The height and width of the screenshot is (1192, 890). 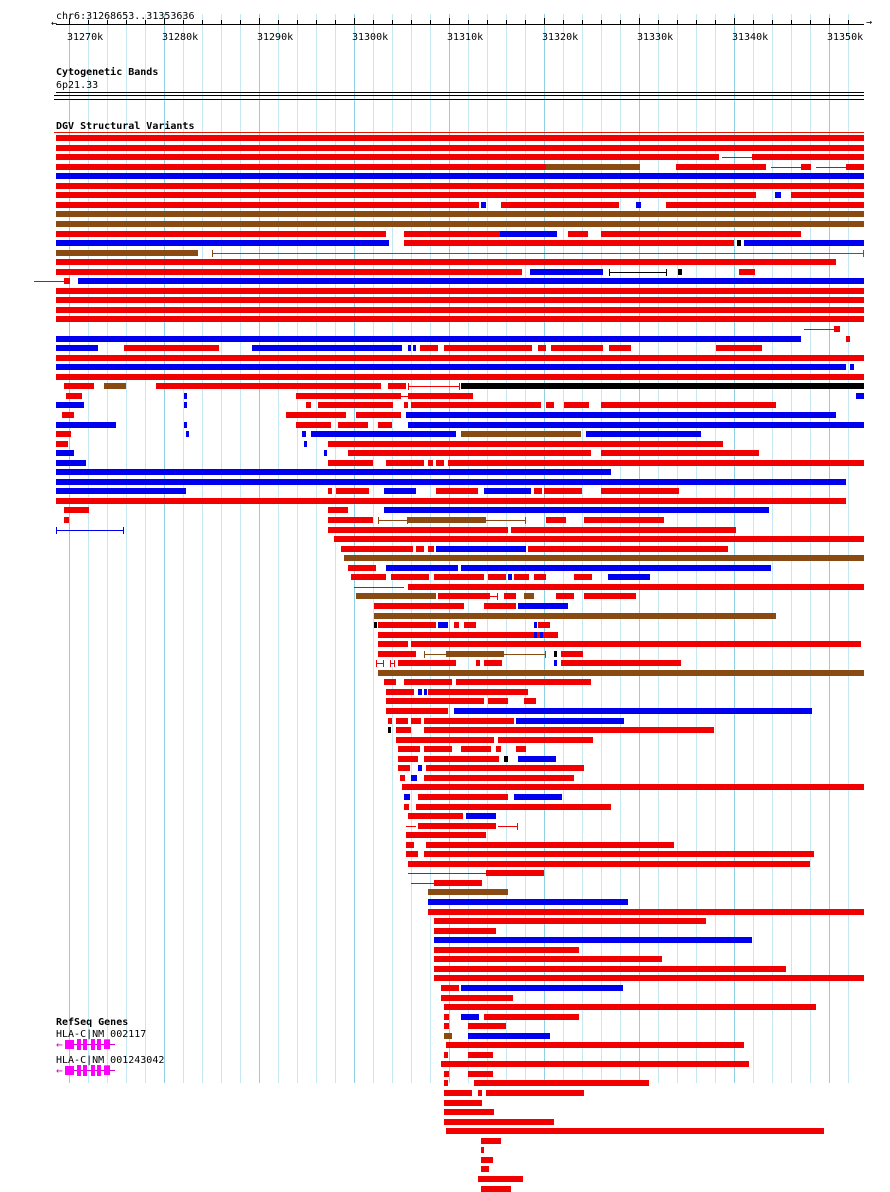 I want to click on gene-label-1: HLA-C|NM_001243042, so click(x=110, y=1060).